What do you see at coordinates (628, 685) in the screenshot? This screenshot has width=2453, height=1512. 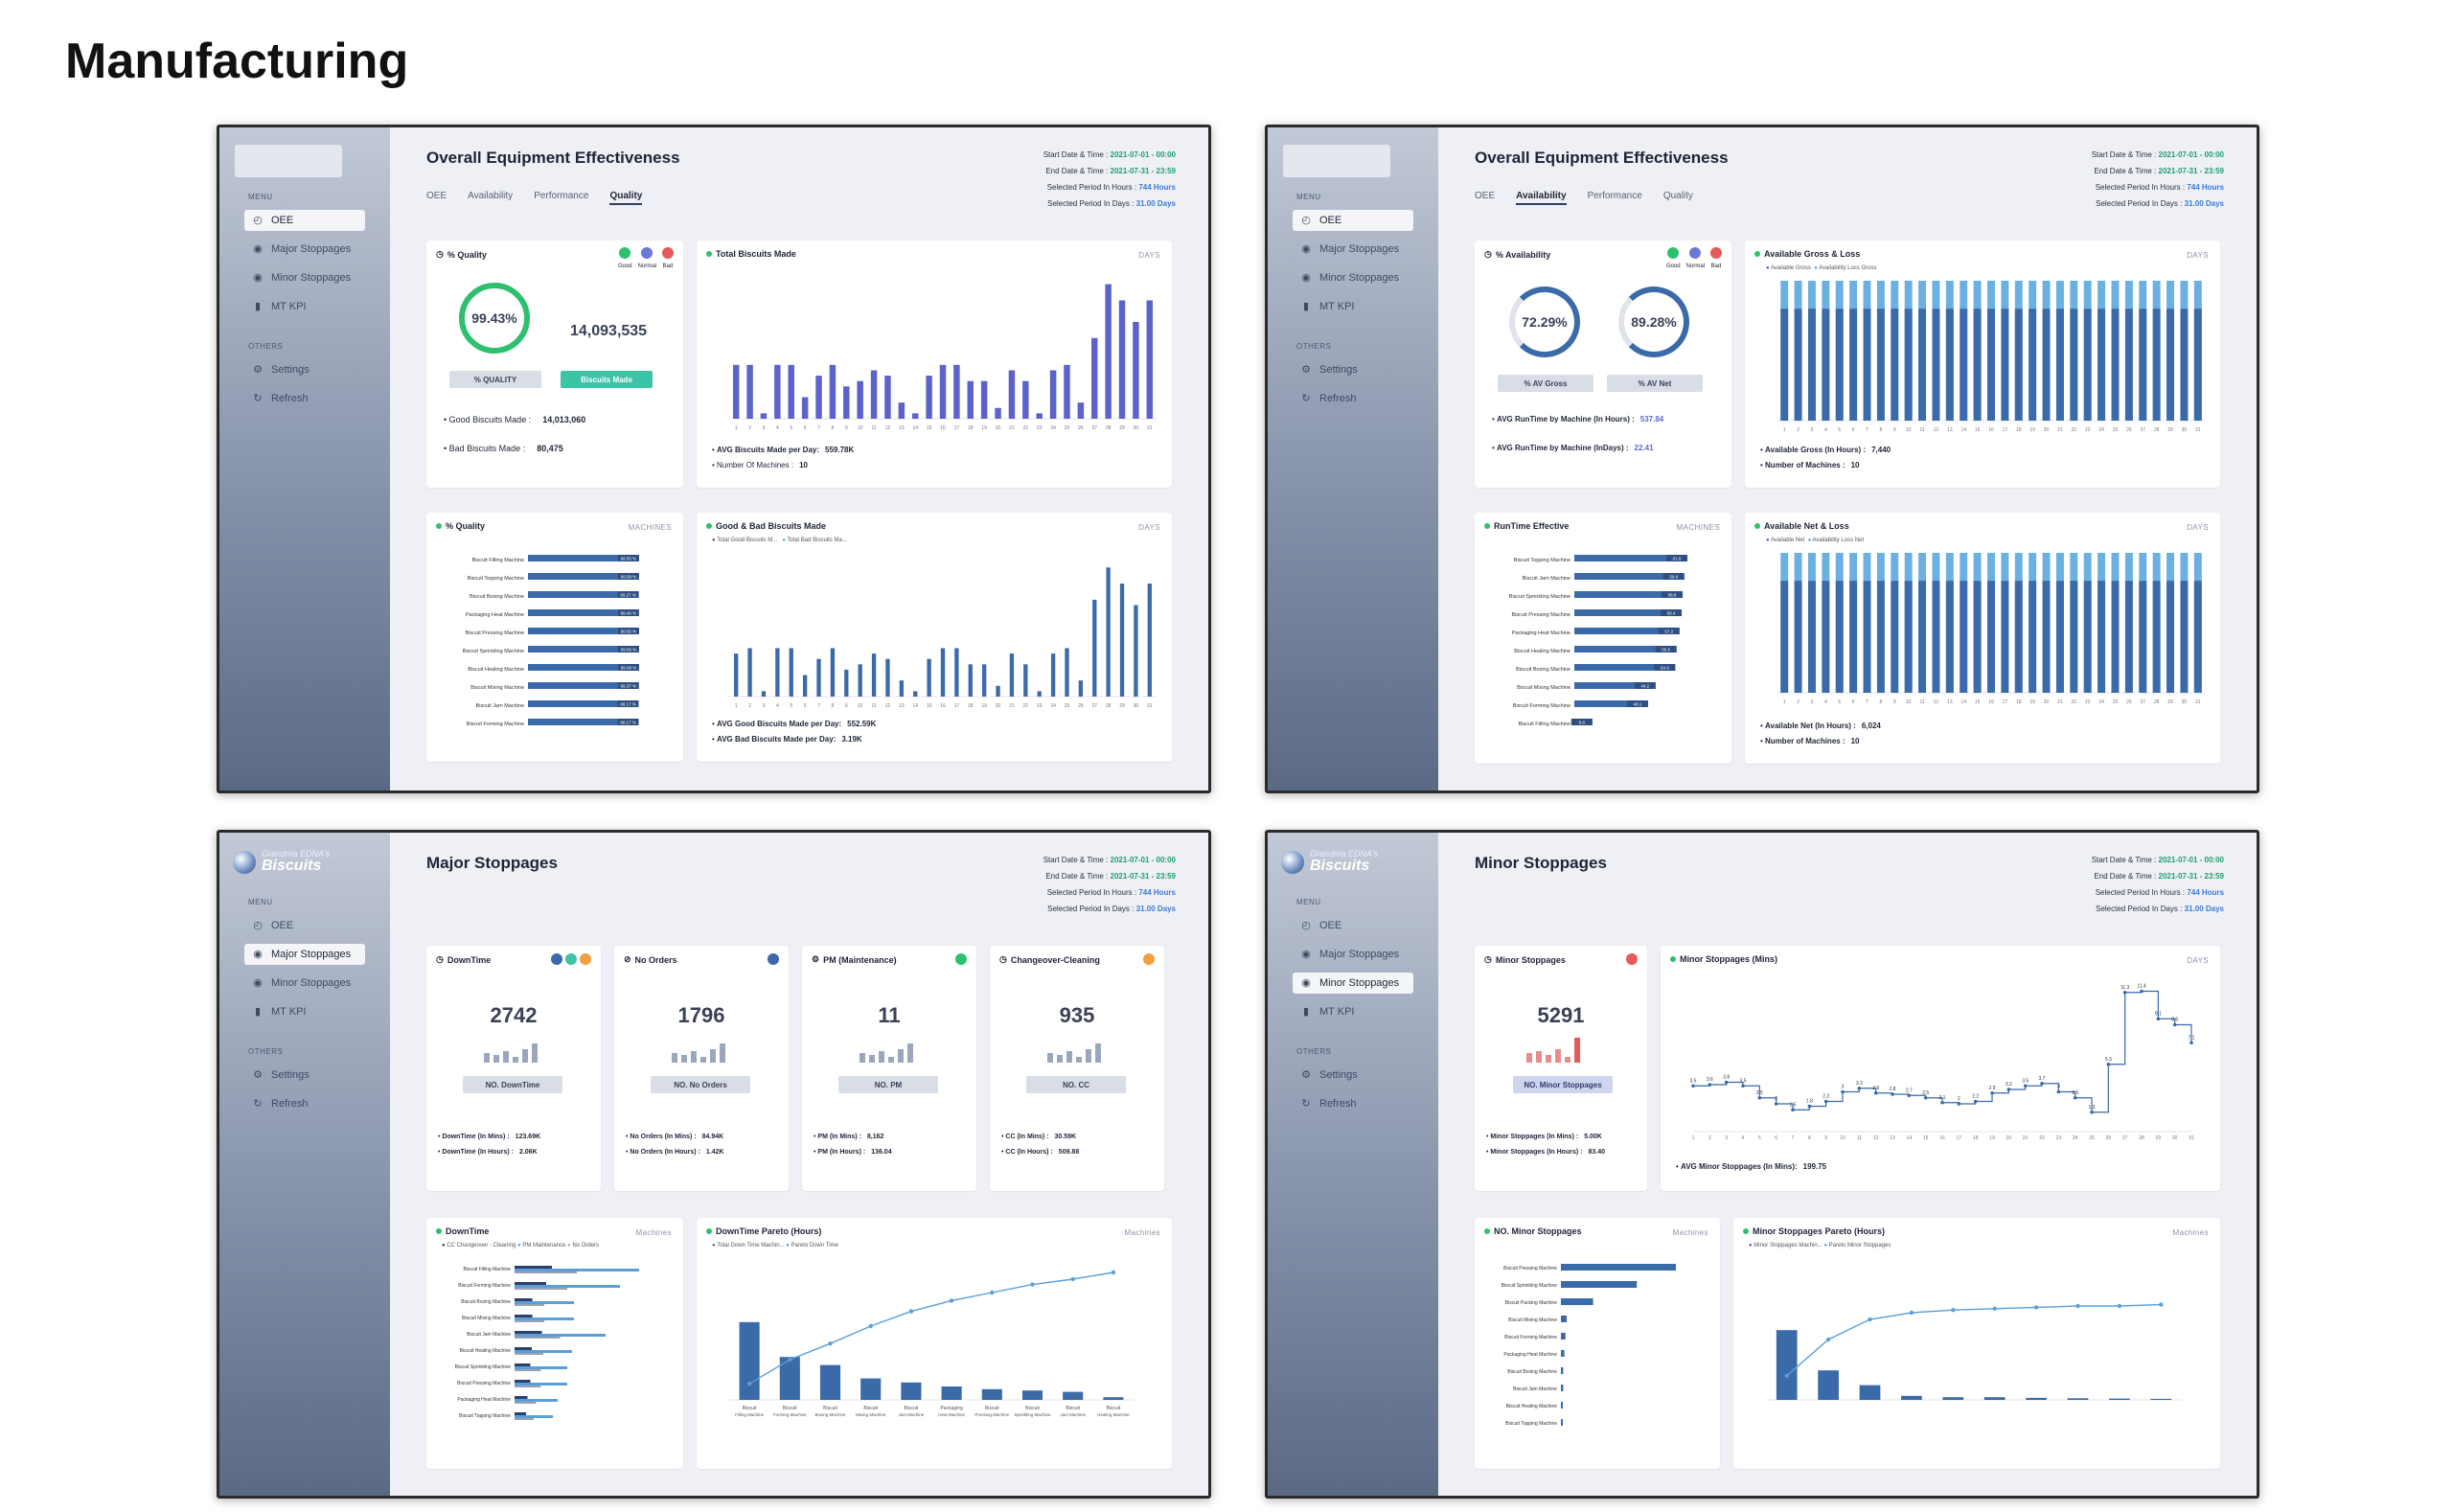 I see `data-label-bg` at bounding box center [628, 685].